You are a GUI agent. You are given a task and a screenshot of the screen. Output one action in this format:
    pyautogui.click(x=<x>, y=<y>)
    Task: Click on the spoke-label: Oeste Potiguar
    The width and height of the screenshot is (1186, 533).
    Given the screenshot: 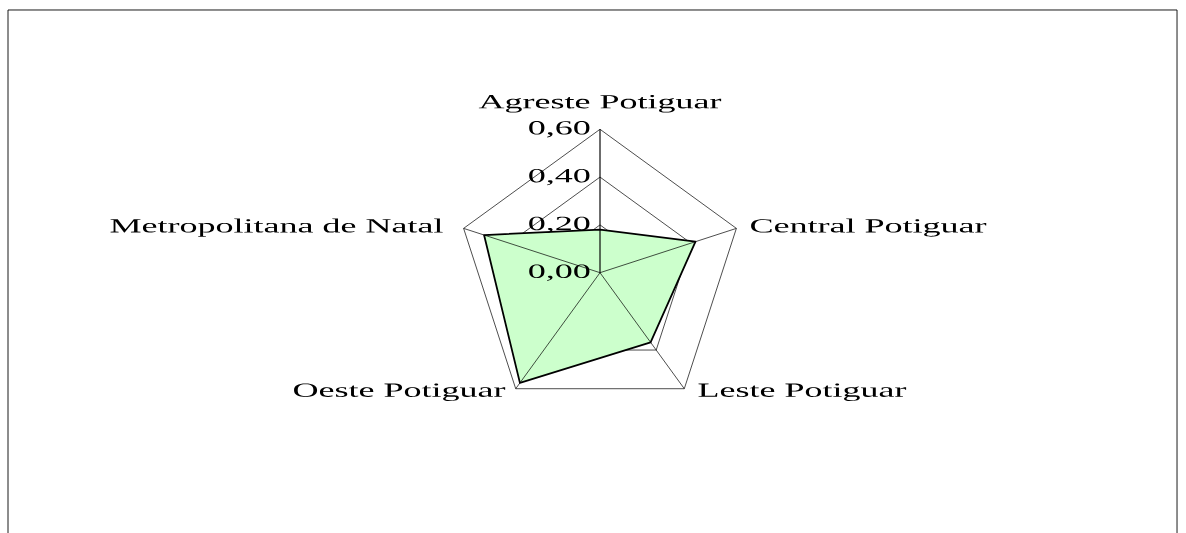 What is the action you would take?
    pyautogui.click(x=400, y=392)
    